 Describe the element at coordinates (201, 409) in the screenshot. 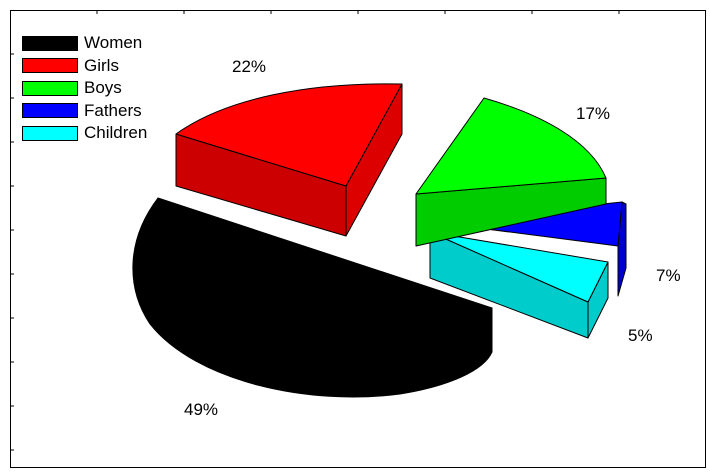

I see `data-label-women: 49%` at that location.